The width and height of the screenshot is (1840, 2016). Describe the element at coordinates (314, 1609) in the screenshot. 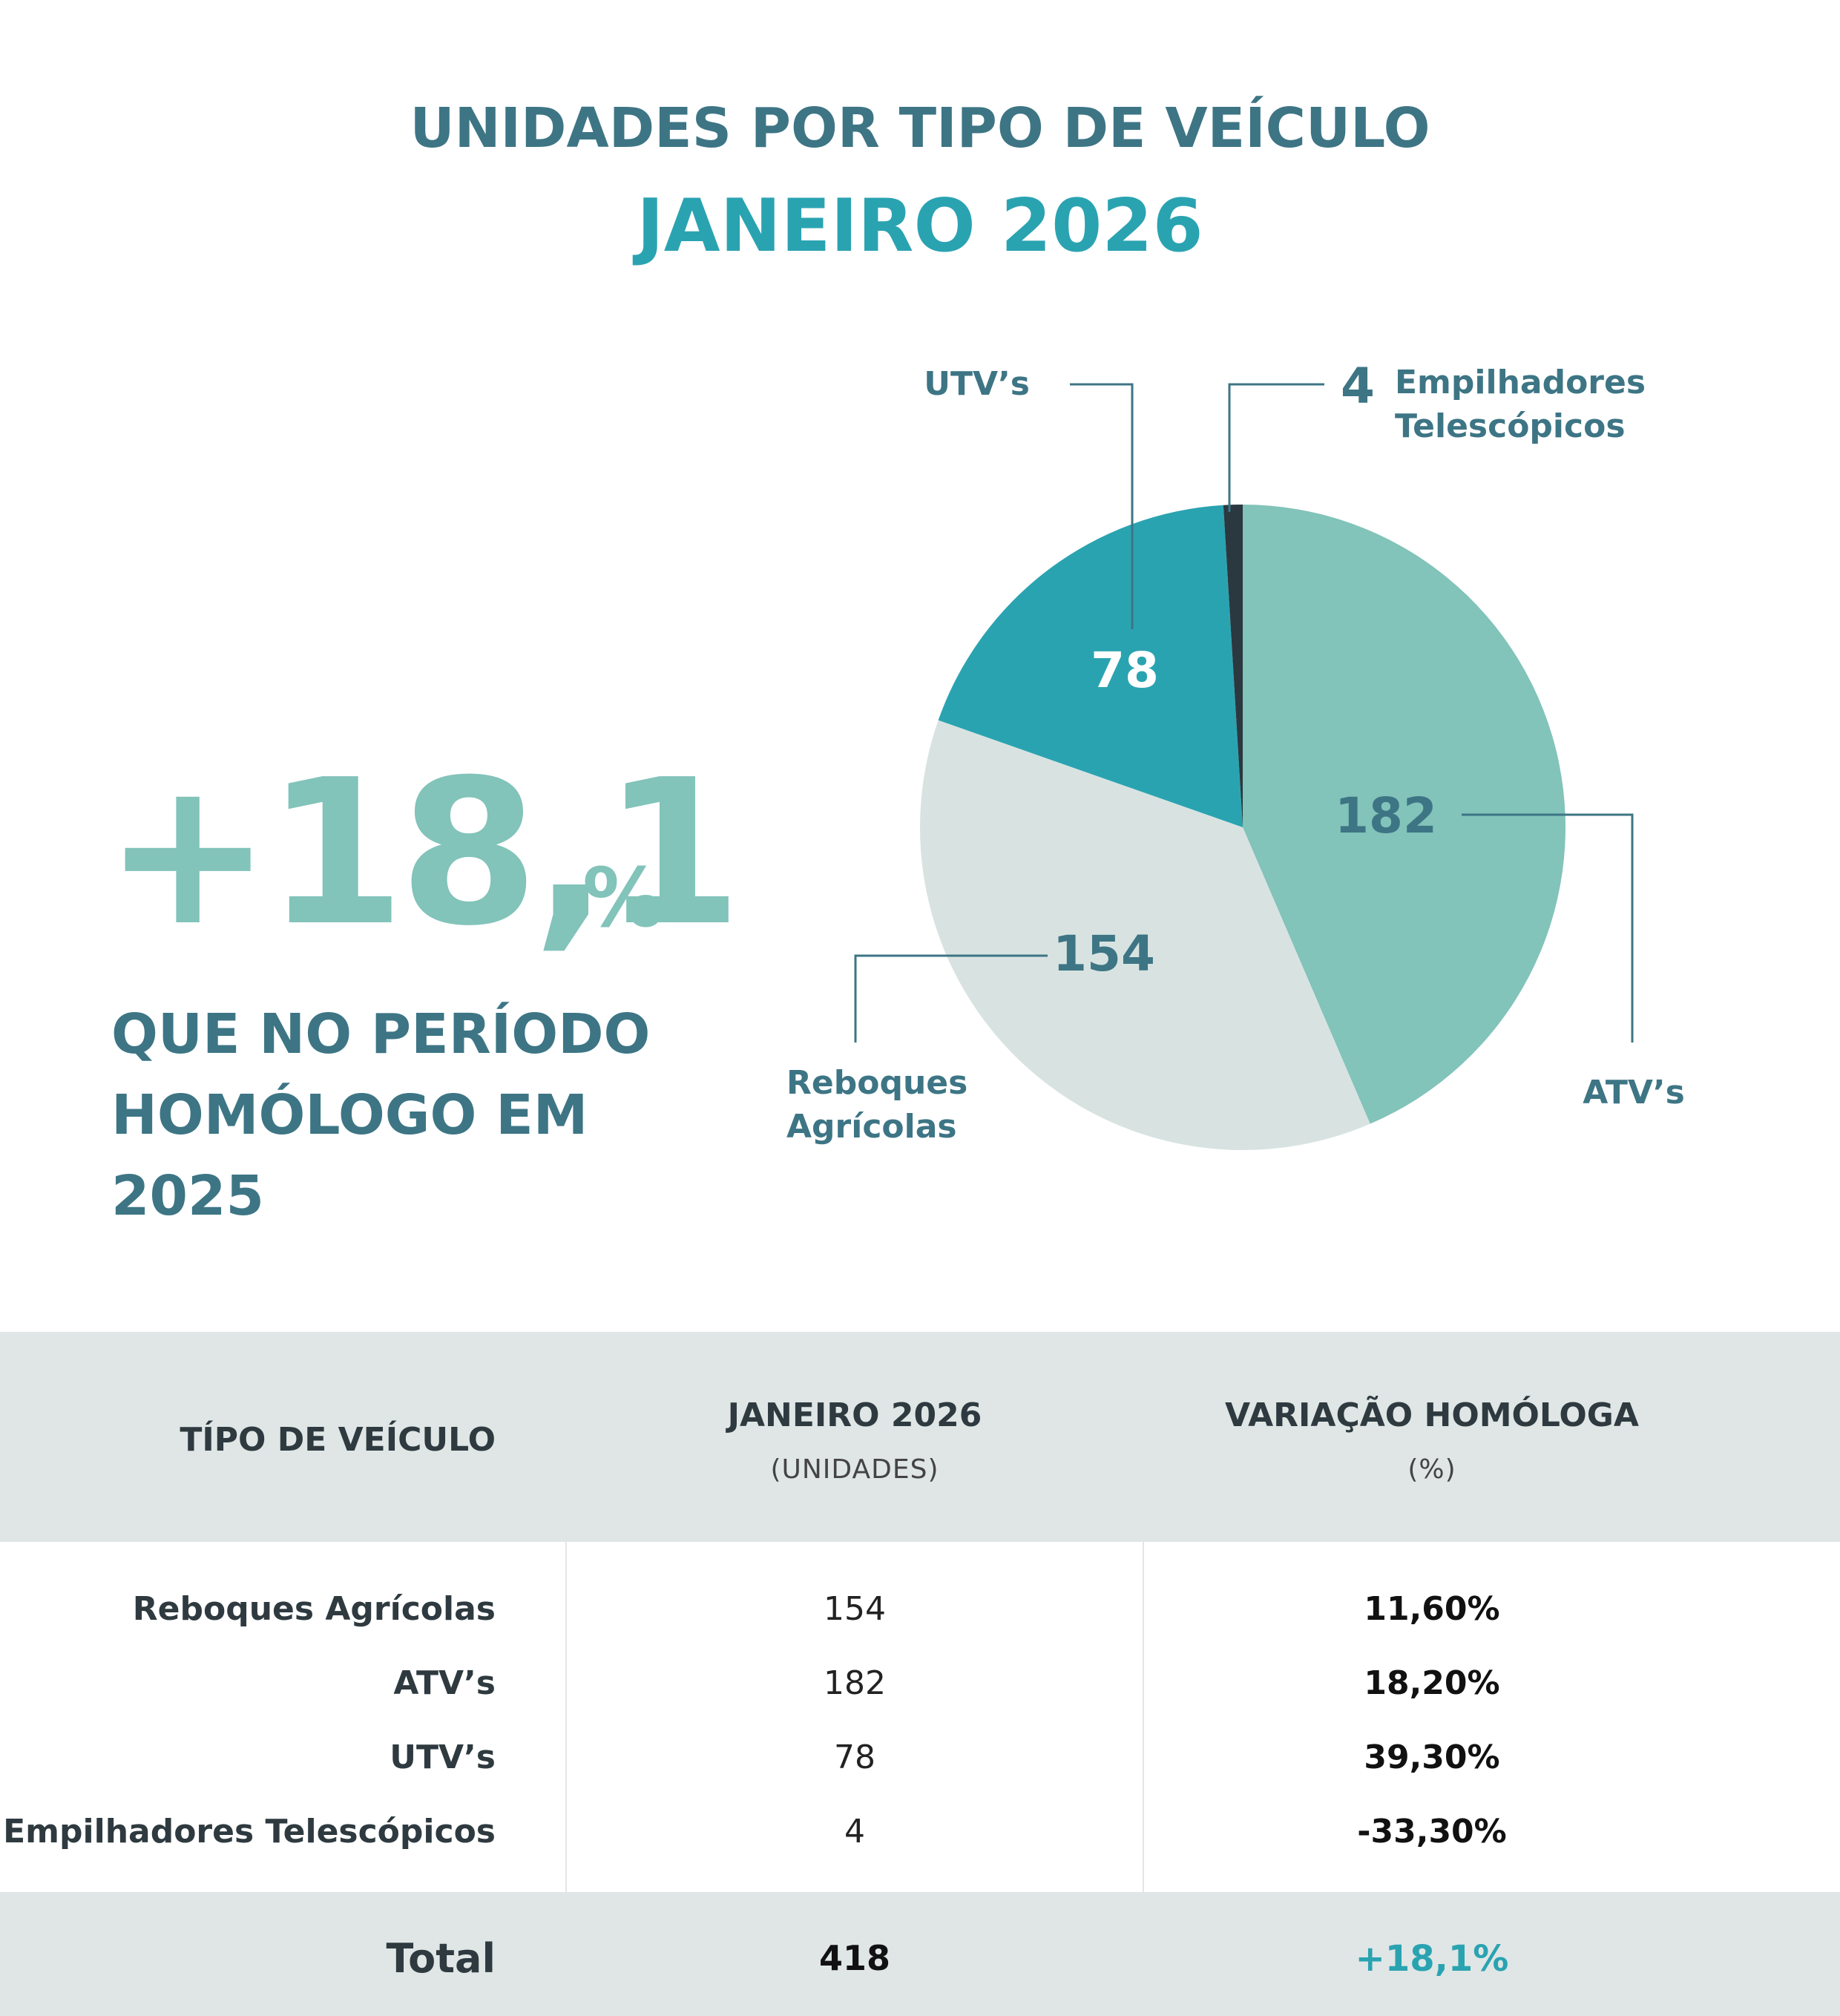

I see `row-type: Reboques Agrícolas` at that location.